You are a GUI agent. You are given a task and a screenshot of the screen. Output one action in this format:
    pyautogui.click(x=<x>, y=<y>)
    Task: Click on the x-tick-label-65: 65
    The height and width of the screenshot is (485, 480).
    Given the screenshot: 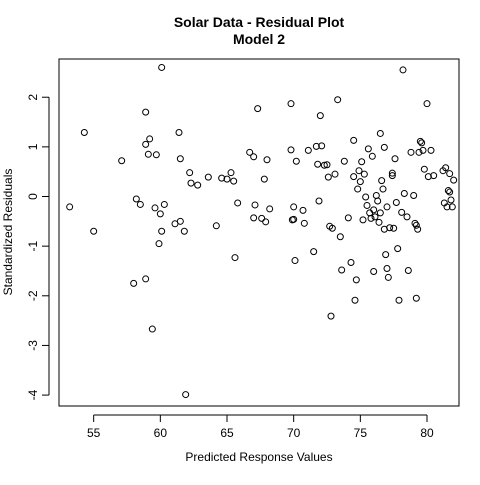 What is the action you would take?
    pyautogui.click(x=227, y=433)
    